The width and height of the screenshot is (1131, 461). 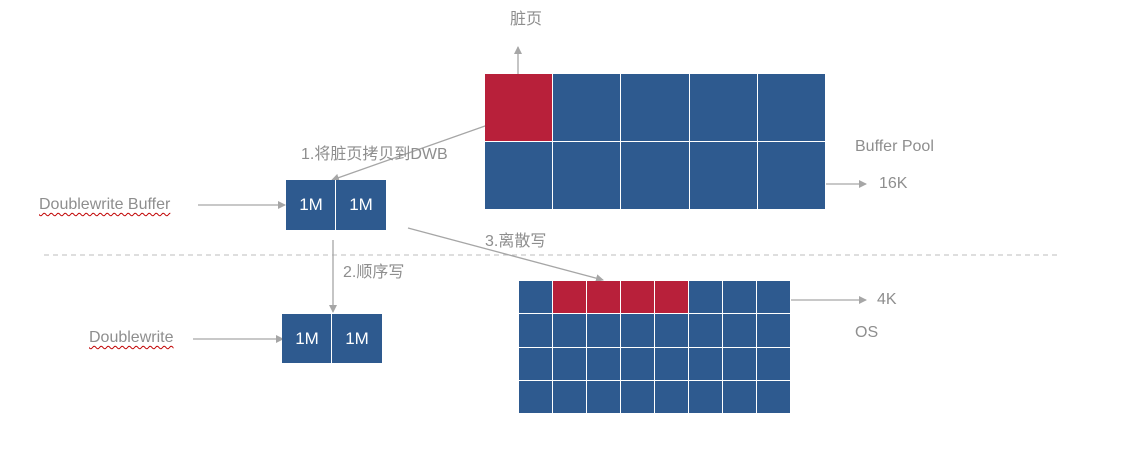 I want to click on buffer-pool-grid, so click(x=655, y=142).